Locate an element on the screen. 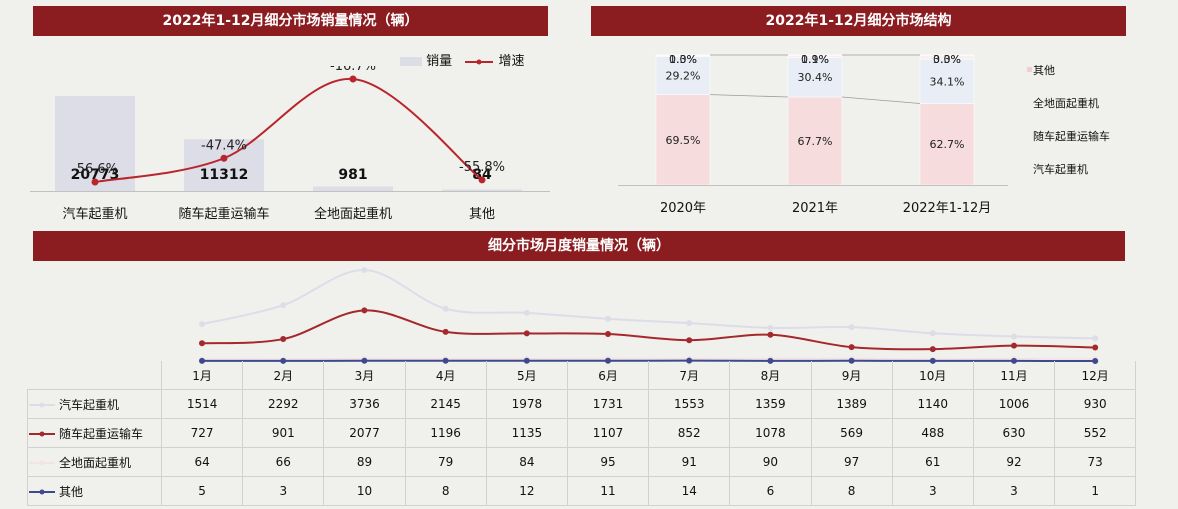 Image resolution: width=1178 pixels, height=509 pixels. table-cell: 84 is located at coordinates (526, 462).